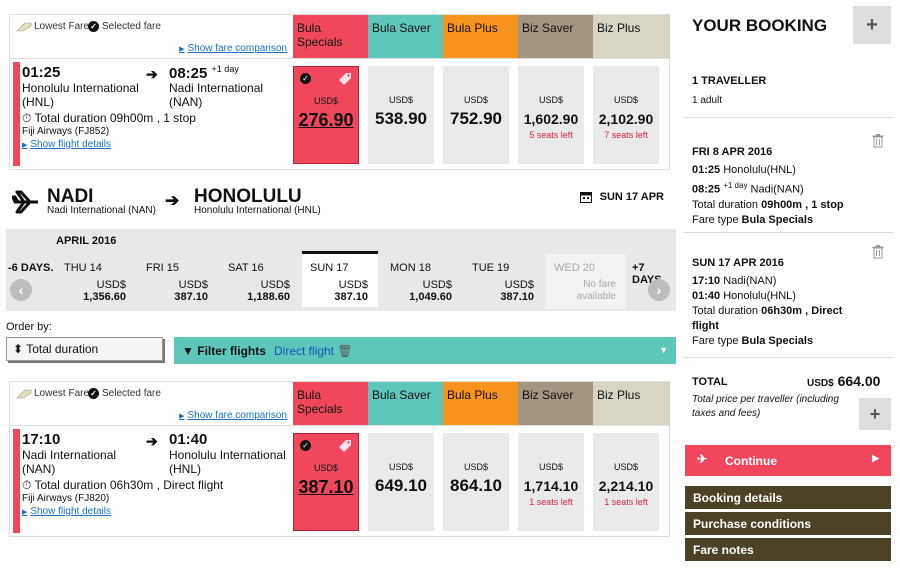 The width and height of the screenshot is (900, 569). I want to click on price-bula-plus: USD$ 864.10, so click(476, 482).